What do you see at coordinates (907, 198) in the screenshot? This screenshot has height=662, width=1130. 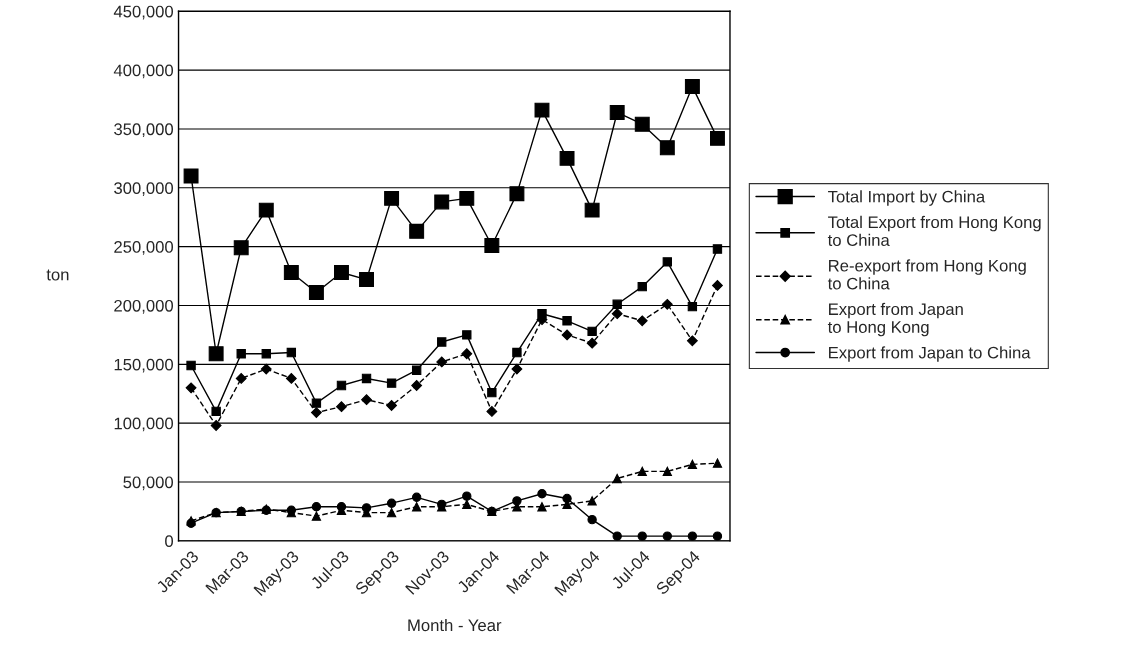 I see `legend-label: Total Import by China` at bounding box center [907, 198].